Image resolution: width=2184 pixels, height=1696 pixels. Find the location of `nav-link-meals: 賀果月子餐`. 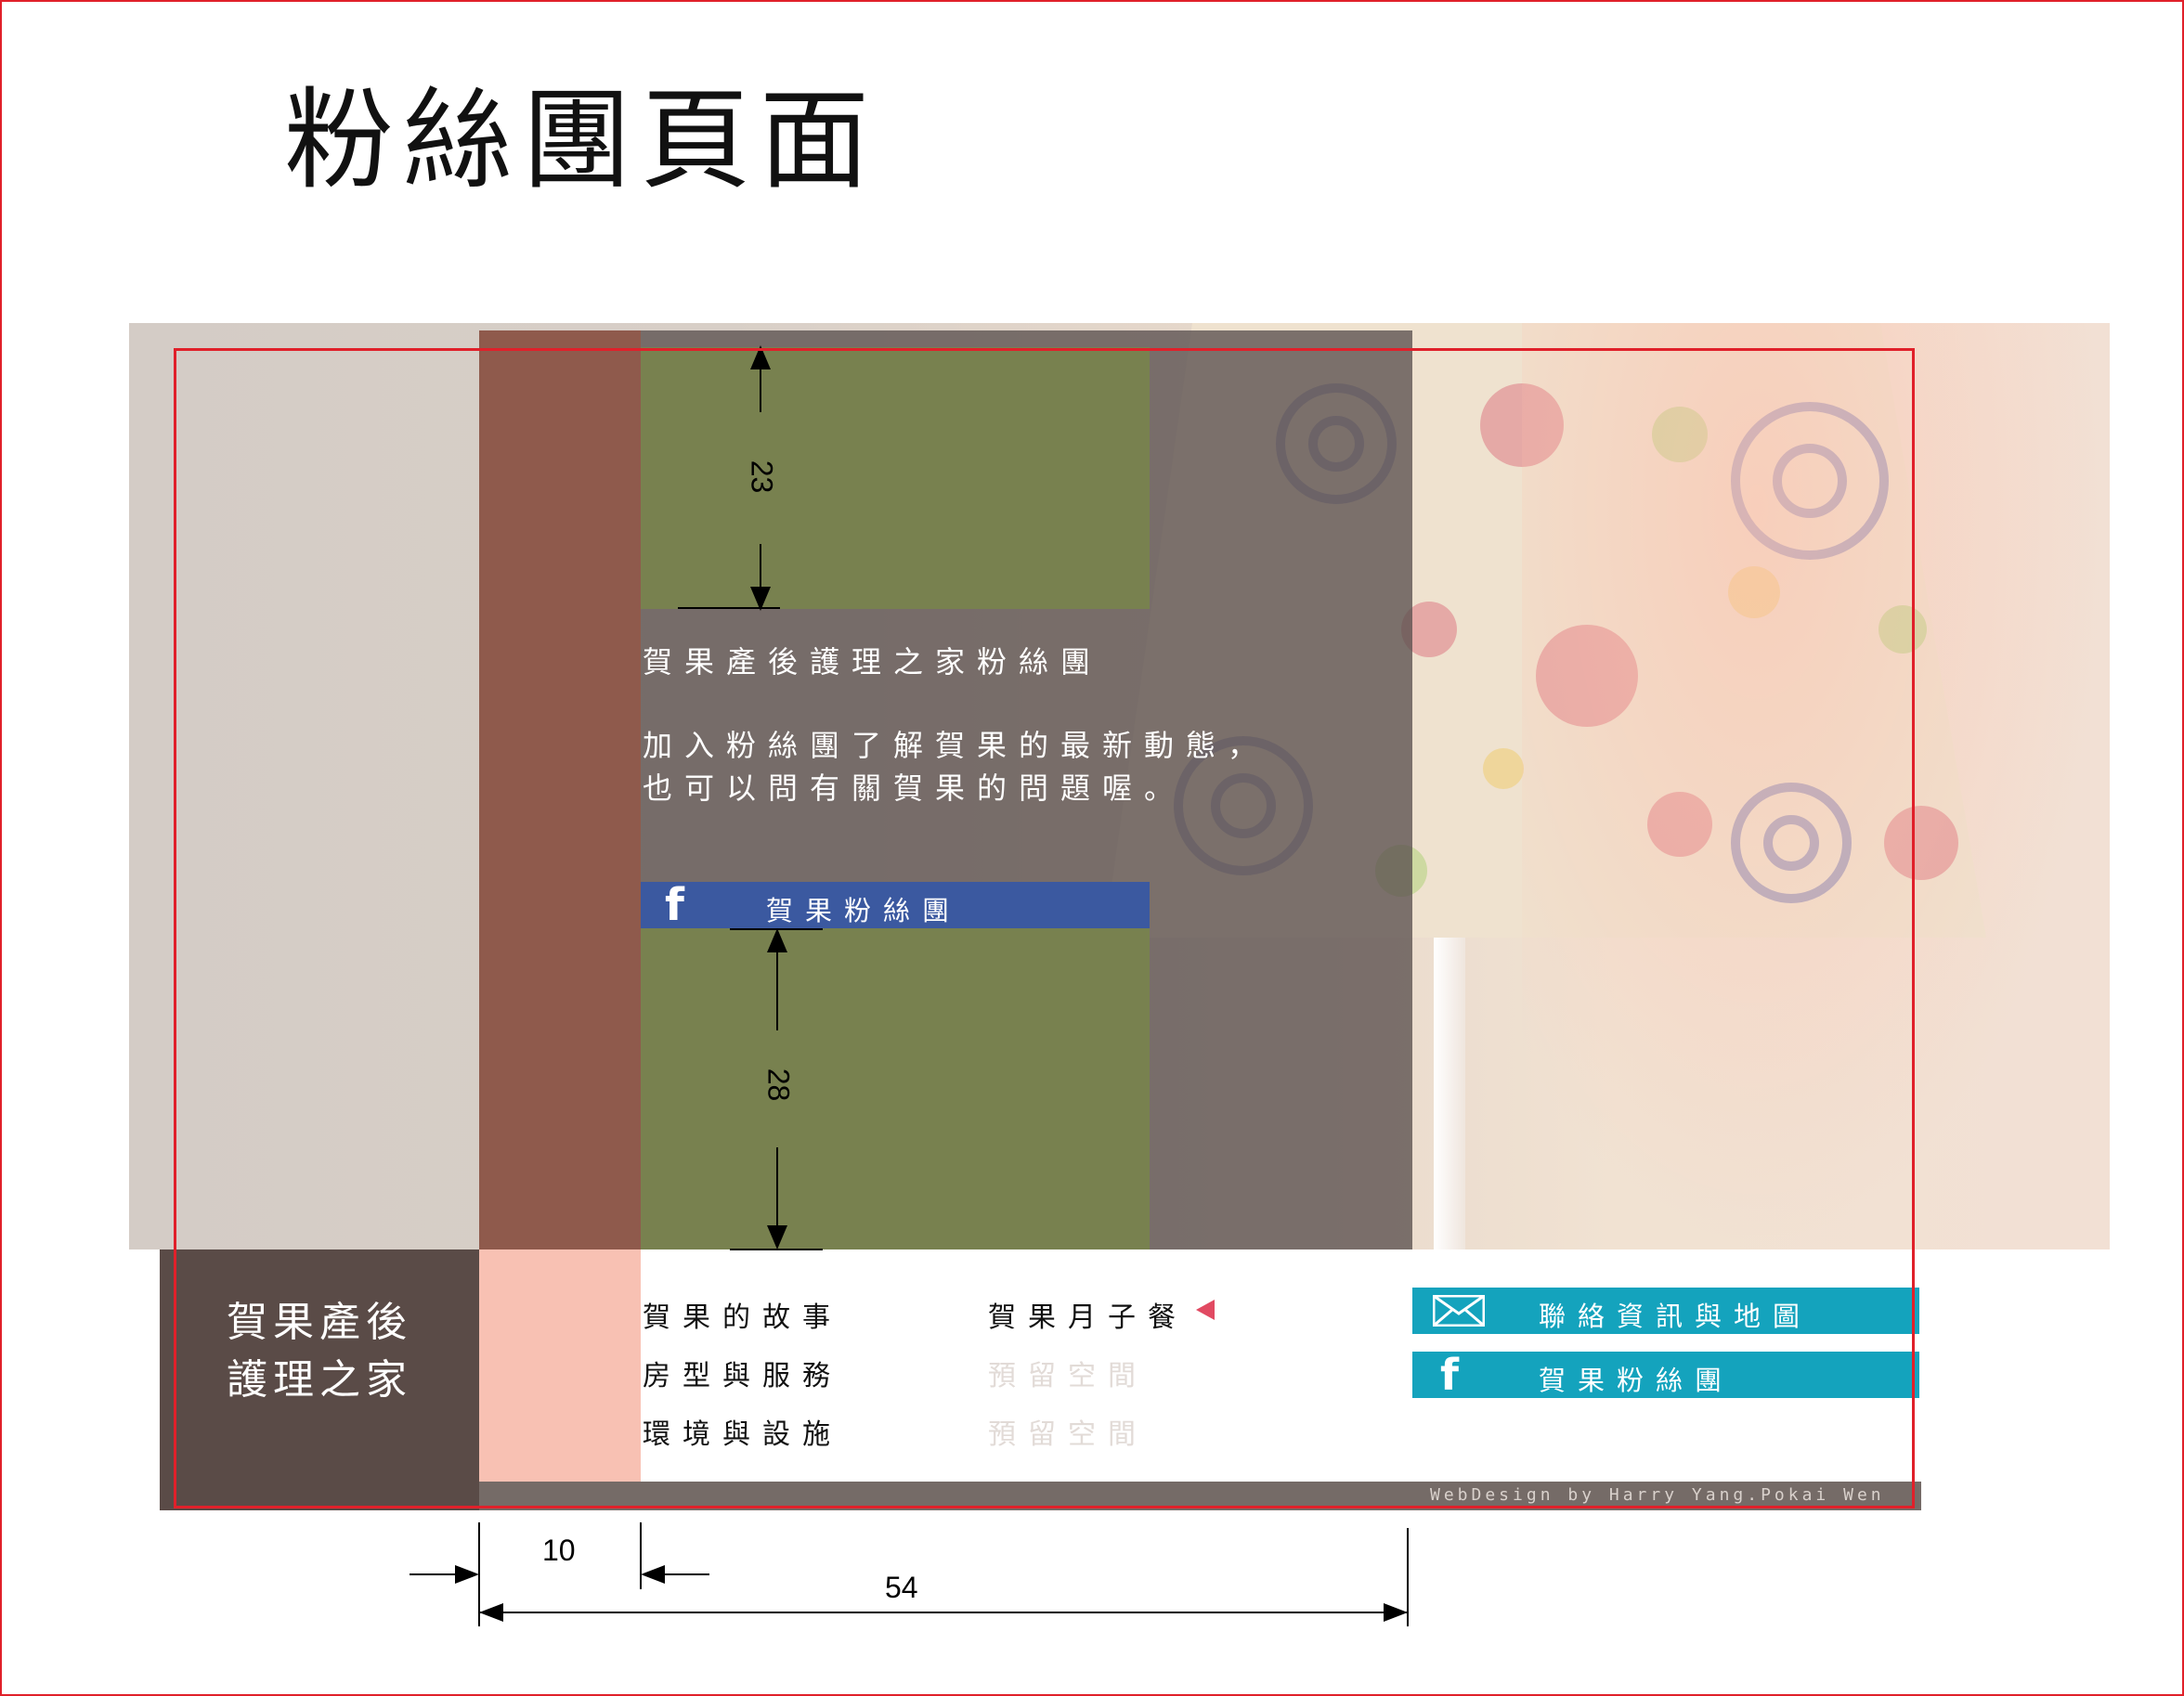

nav-link-meals: 賀果月子餐 is located at coordinates (1088, 1317).